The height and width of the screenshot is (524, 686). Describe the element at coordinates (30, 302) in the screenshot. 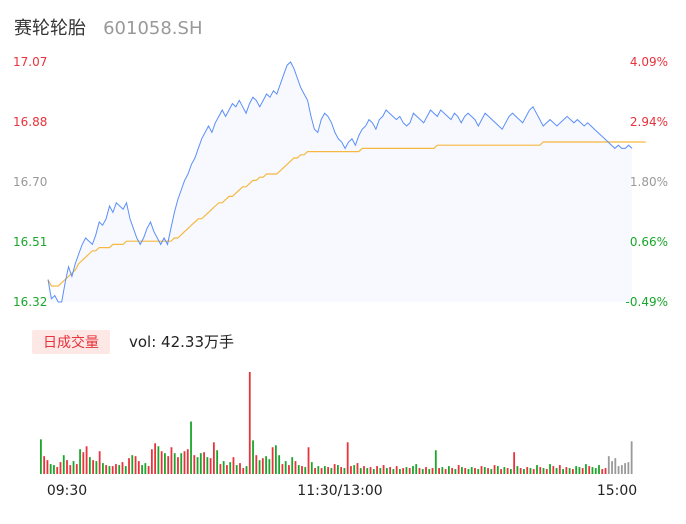

I see `y-tick-label: 16.32` at that location.